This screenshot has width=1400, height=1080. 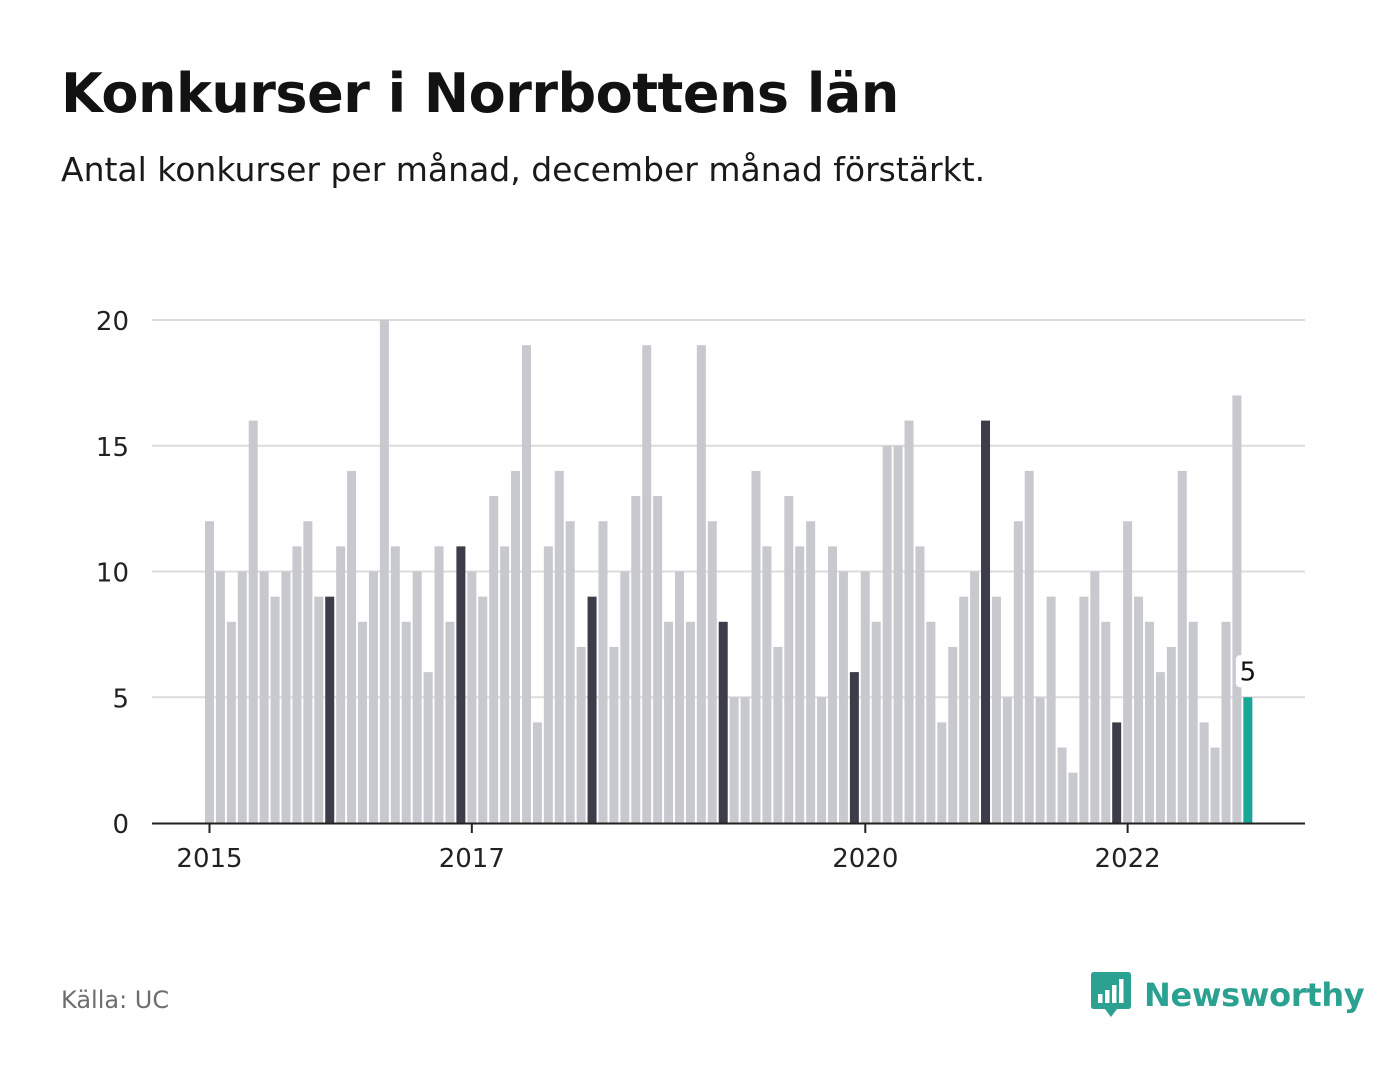 I want to click on y-tick-label: 5, so click(x=120, y=699).